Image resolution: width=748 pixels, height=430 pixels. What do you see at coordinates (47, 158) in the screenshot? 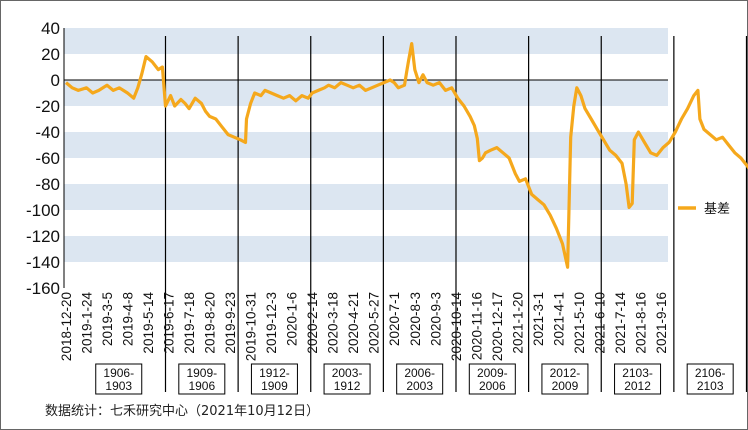
I see `y-tick-label: -60` at bounding box center [47, 158].